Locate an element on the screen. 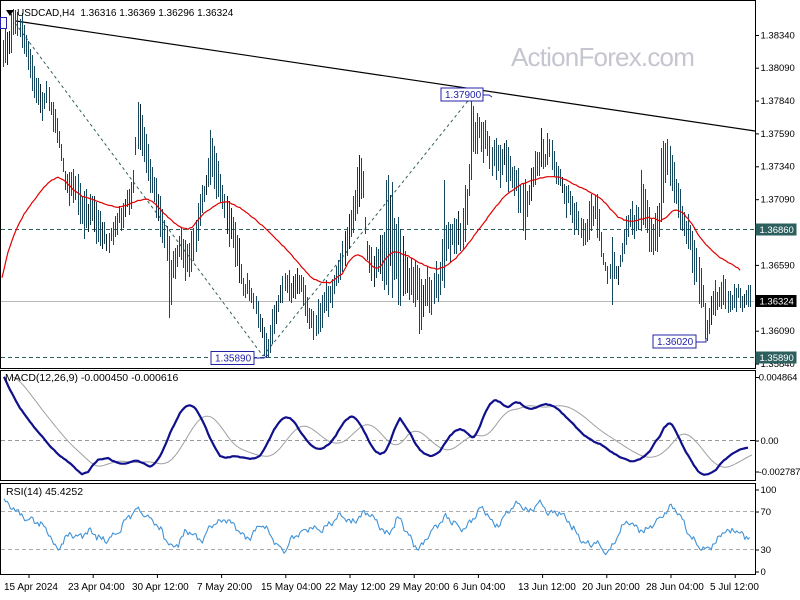 The width and height of the screenshot is (800, 600). svg-text: ActionForex.com is located at coordinates (602, 57).